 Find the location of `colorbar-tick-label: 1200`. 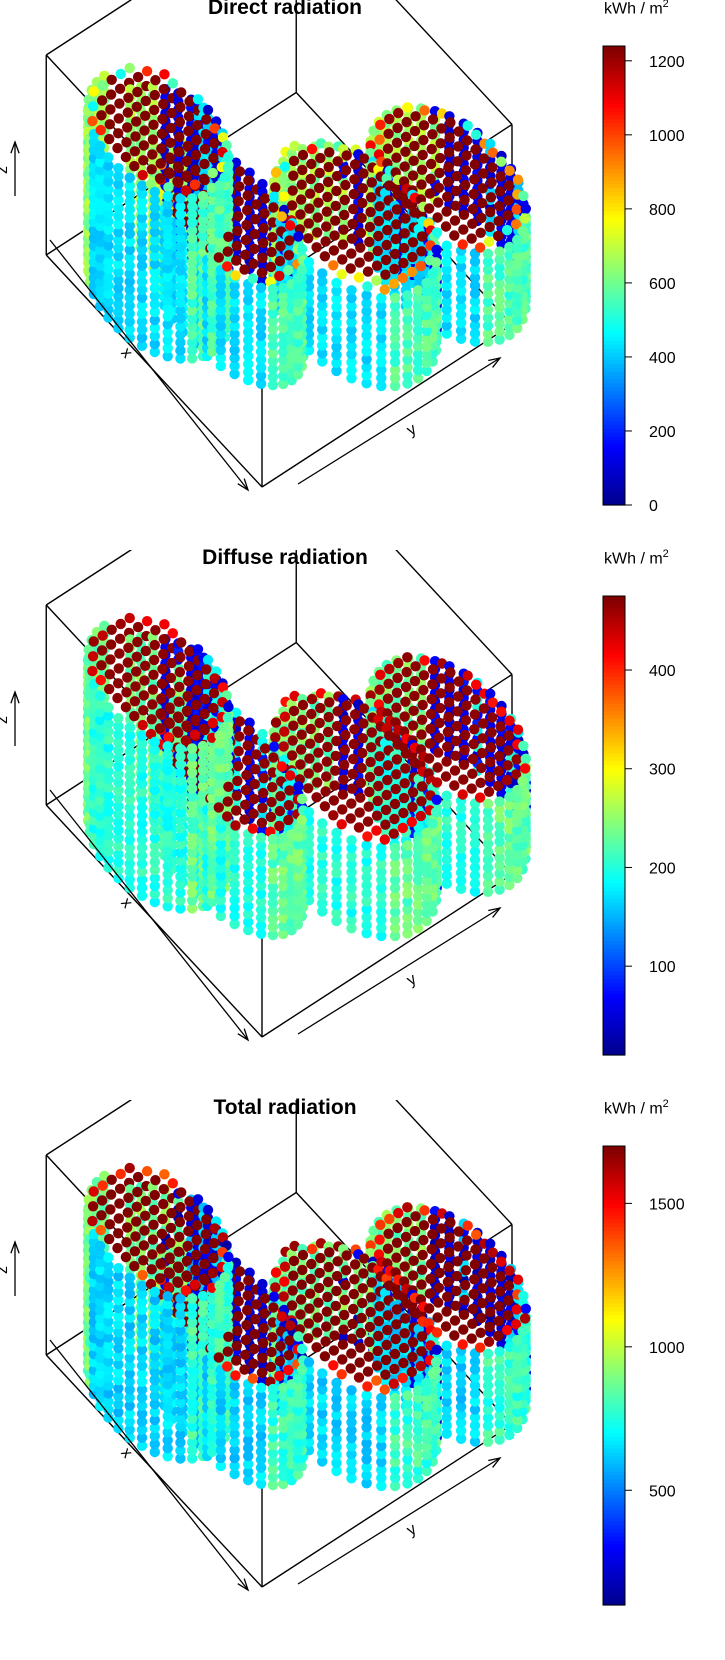

colorbar-tick-label: 1200 is located at coordinates (667, 62).